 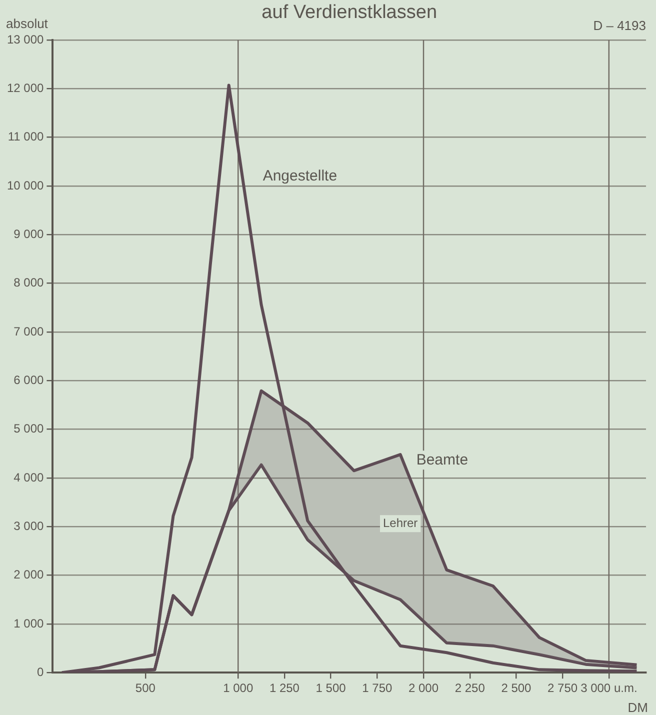 I want to click on x-tick-label: 2 750, so click(x=563, y=688).